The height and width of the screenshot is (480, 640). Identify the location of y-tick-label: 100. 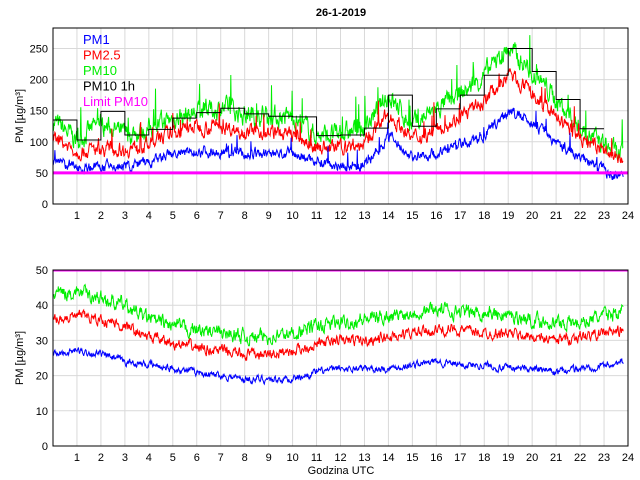
(39, 143).